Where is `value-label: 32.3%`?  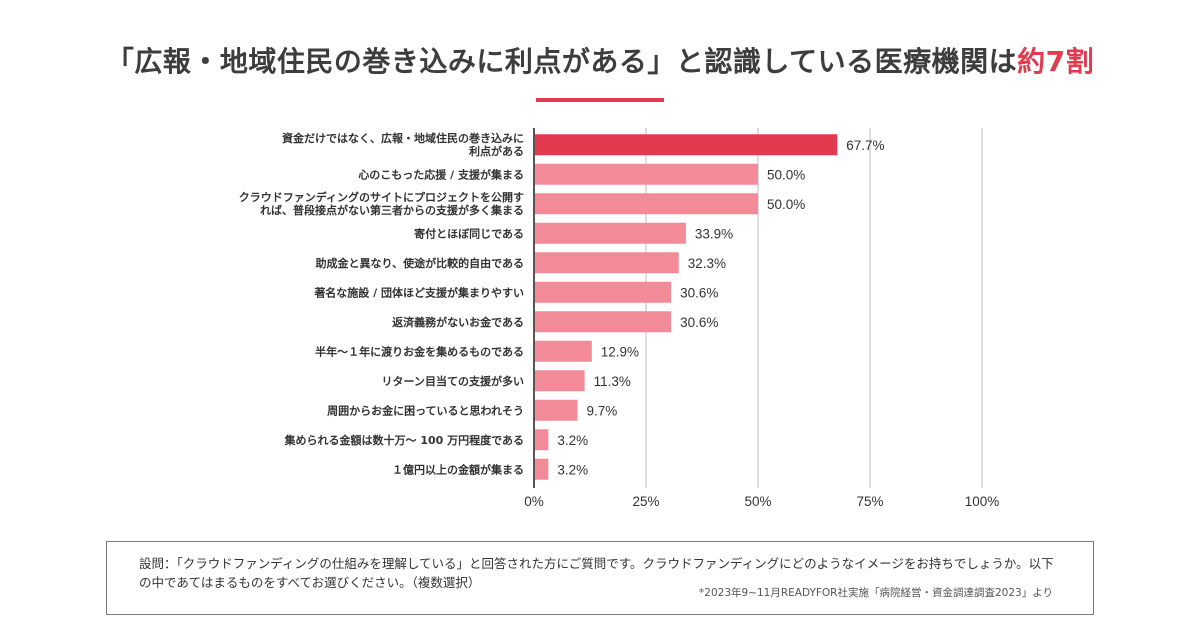
value-label: 32.3% is located at coordinates (707, 263).